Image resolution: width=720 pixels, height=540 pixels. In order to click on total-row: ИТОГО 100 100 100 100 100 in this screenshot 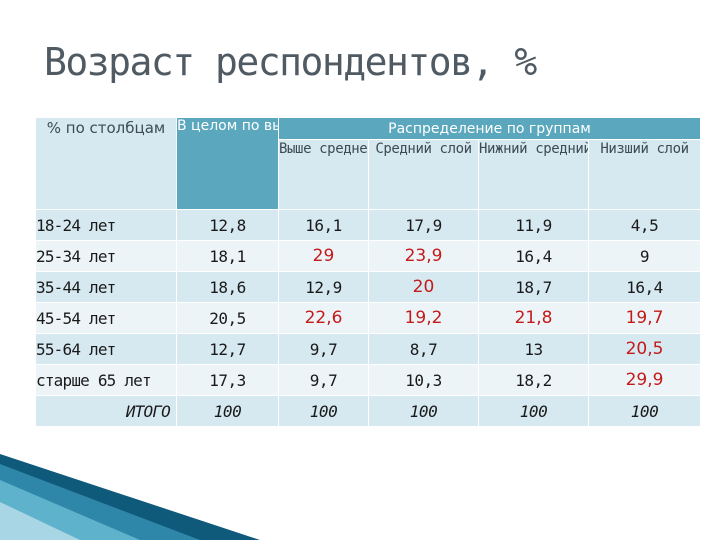, I will do `click(368, 411)`.